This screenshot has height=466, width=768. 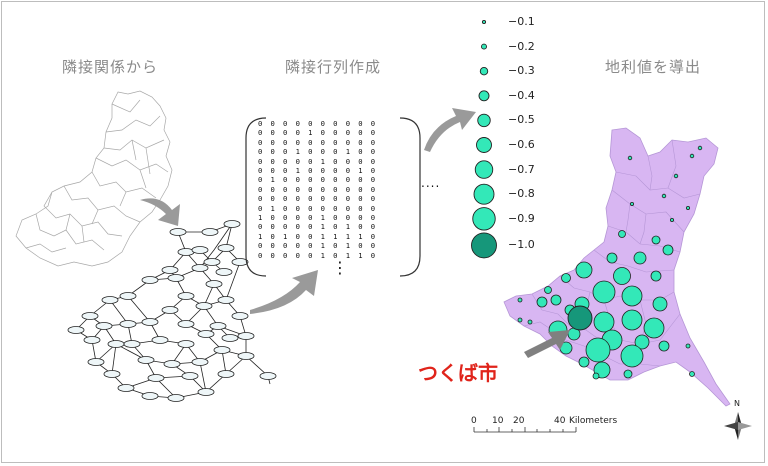 I want to click on legend-label: −0.8, so click(x=521, y=194).